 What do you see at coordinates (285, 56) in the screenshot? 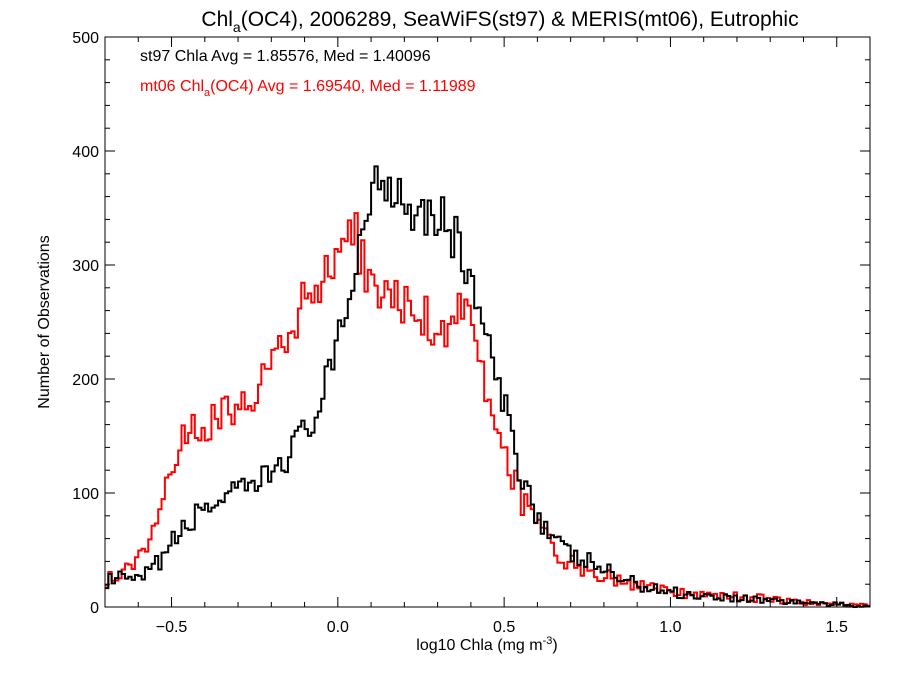
I see `legend-entry-st97: st97 Chla Avg = 1.85576, Med = 1.40096` at bounding box center [285, 56].